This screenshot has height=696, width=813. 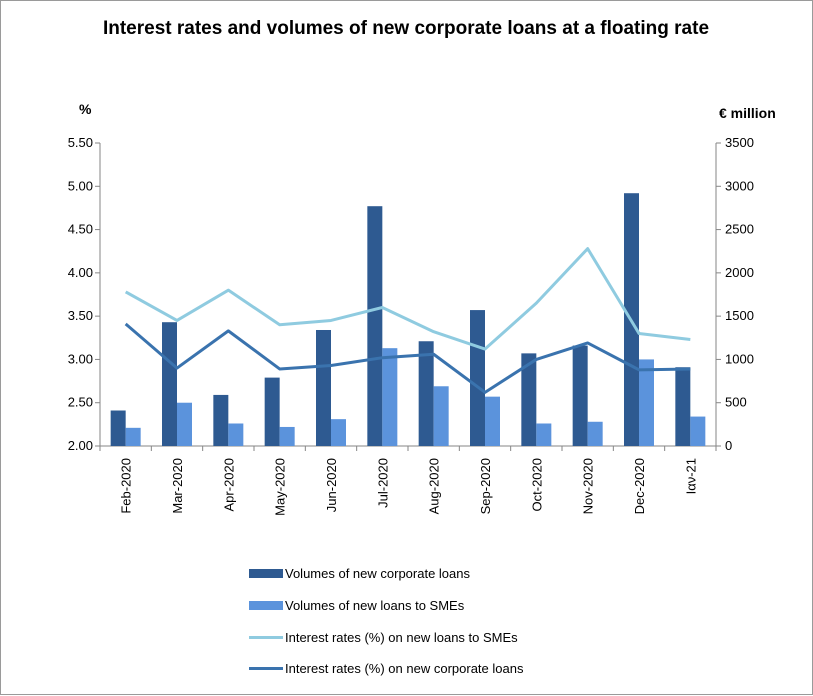 I want to click on left-tick-label: 5.00, so click(x=80, y=185).